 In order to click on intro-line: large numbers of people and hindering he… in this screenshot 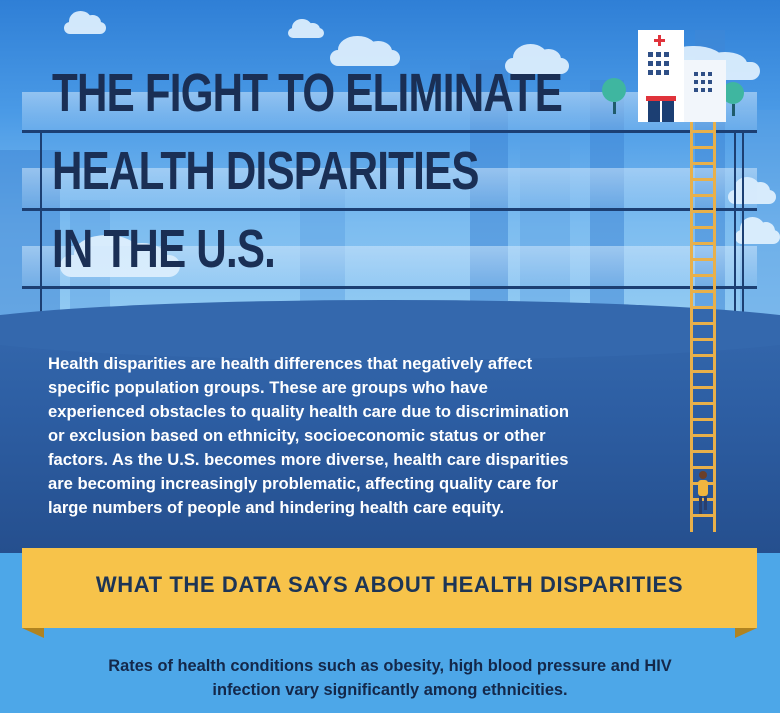, I will do `click(276, 507)`.